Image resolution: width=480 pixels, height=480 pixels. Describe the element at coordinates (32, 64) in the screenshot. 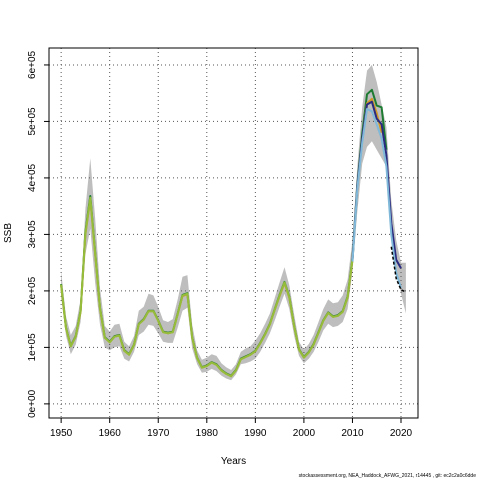

I see `y-tick-label: 6e+05` at that location.